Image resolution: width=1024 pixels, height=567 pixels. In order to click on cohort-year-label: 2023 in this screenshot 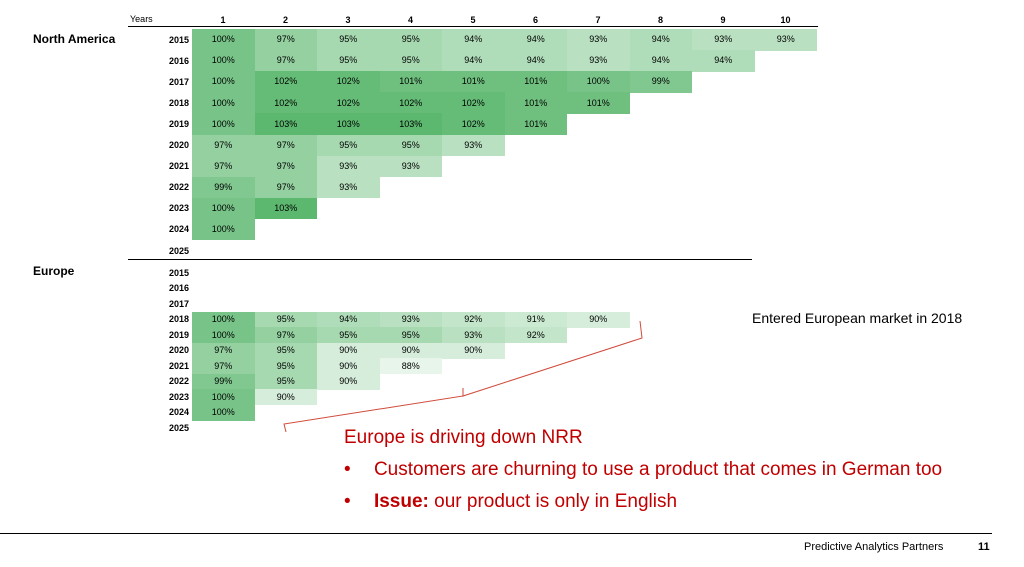, I will do `click(178, 396)`.